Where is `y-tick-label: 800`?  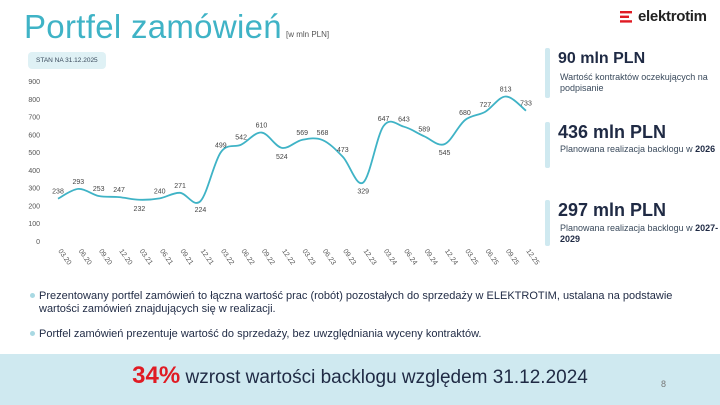 y-tick-label: 800 is located at coordinates (34, 100).